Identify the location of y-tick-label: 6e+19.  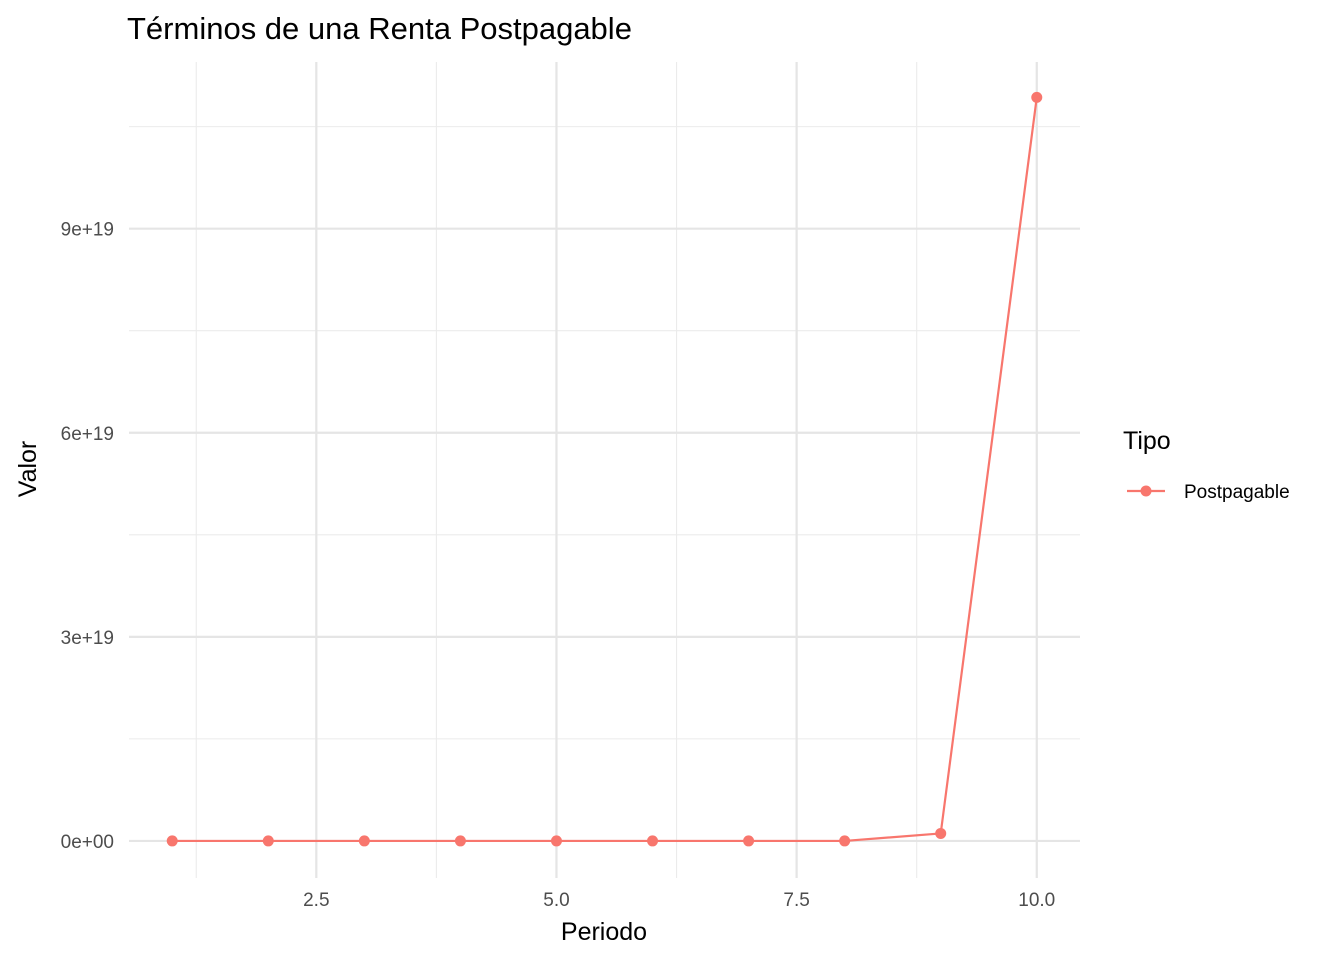
(87, 434).